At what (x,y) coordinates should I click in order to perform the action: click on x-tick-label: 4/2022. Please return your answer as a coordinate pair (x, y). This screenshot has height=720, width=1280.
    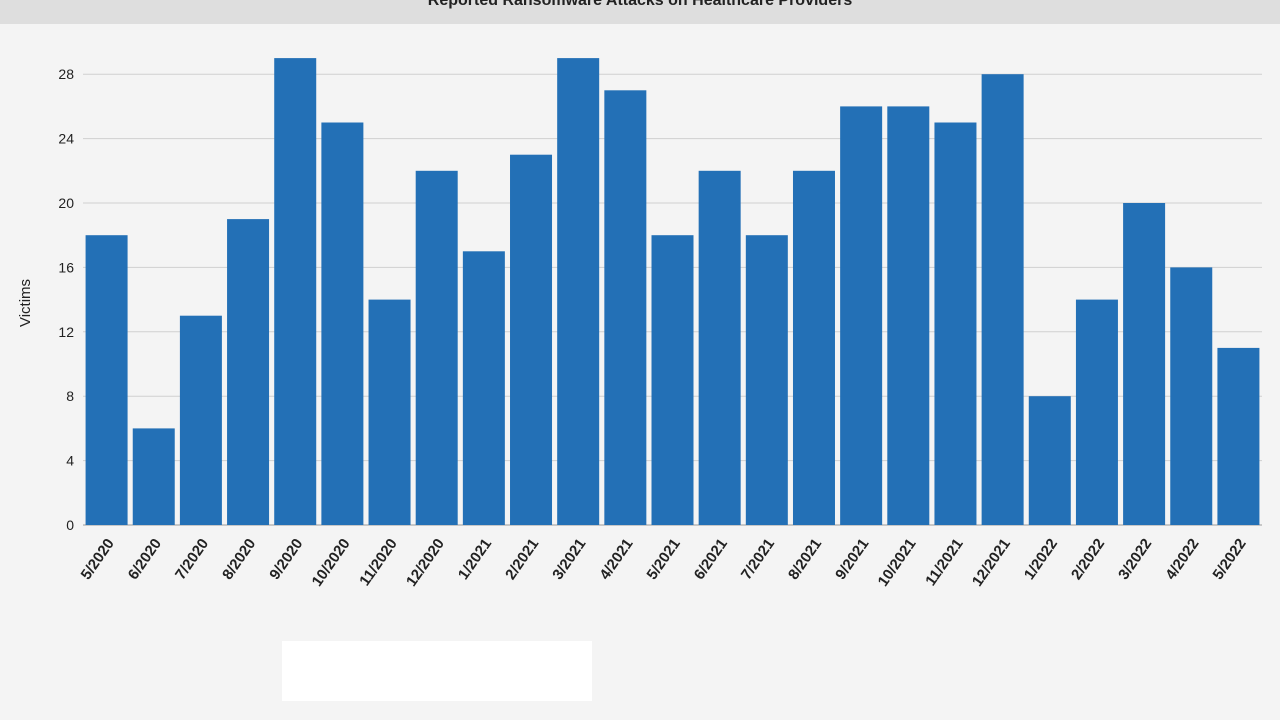
    Looking at the image, I should click on (1182, 559).